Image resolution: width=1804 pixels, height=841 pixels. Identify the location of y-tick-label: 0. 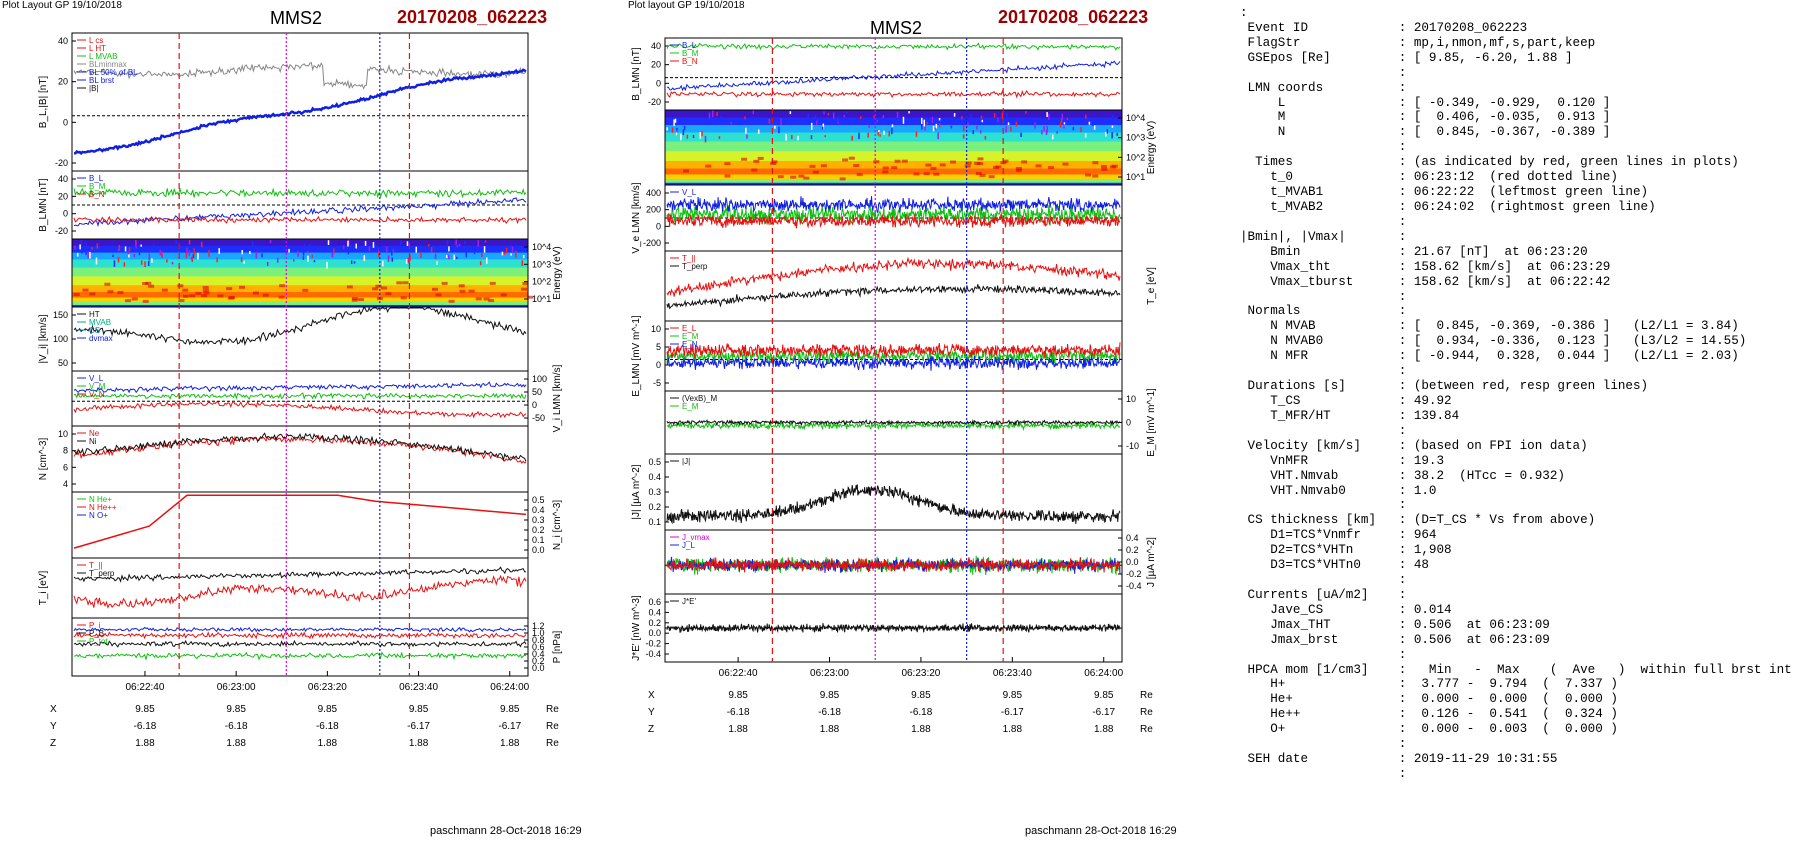
(658, 365).